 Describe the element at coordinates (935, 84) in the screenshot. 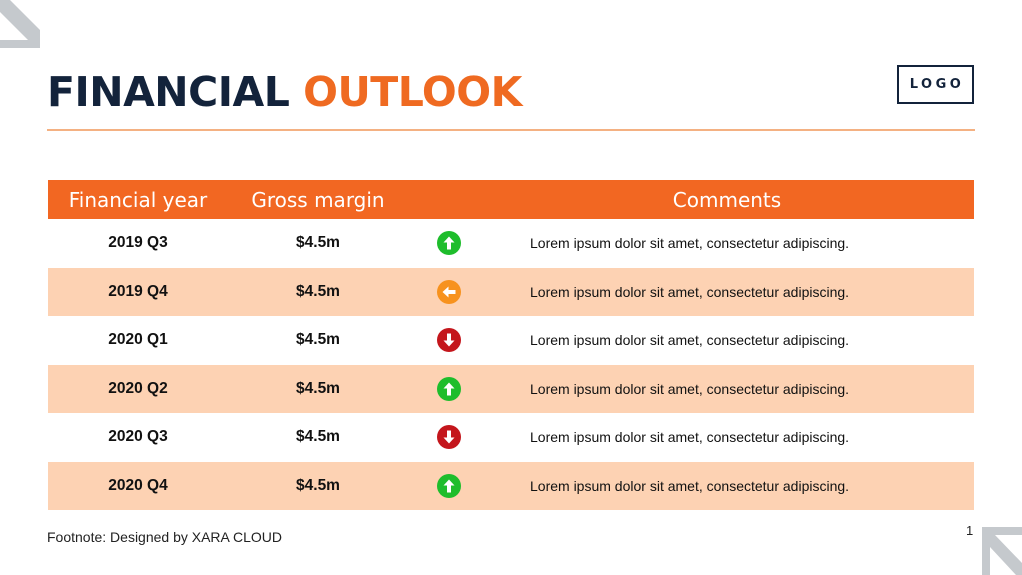

I see `logo: LOGO` at that location.